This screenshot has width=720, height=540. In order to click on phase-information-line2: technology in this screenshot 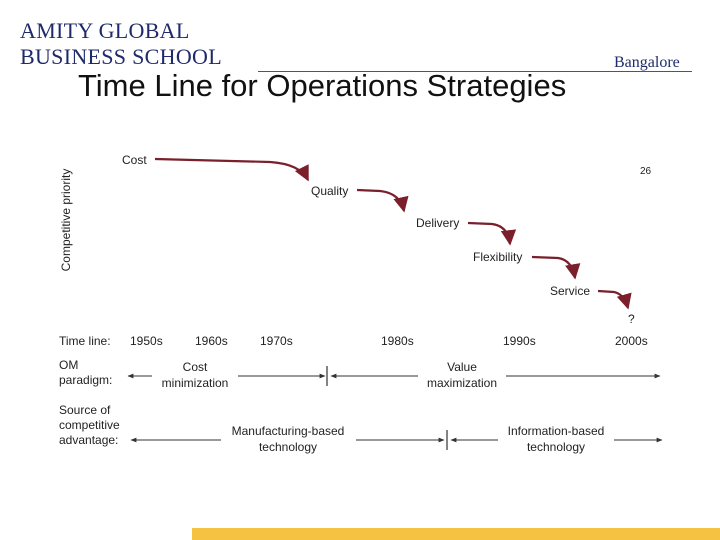, I will do `click(556, 447)`.